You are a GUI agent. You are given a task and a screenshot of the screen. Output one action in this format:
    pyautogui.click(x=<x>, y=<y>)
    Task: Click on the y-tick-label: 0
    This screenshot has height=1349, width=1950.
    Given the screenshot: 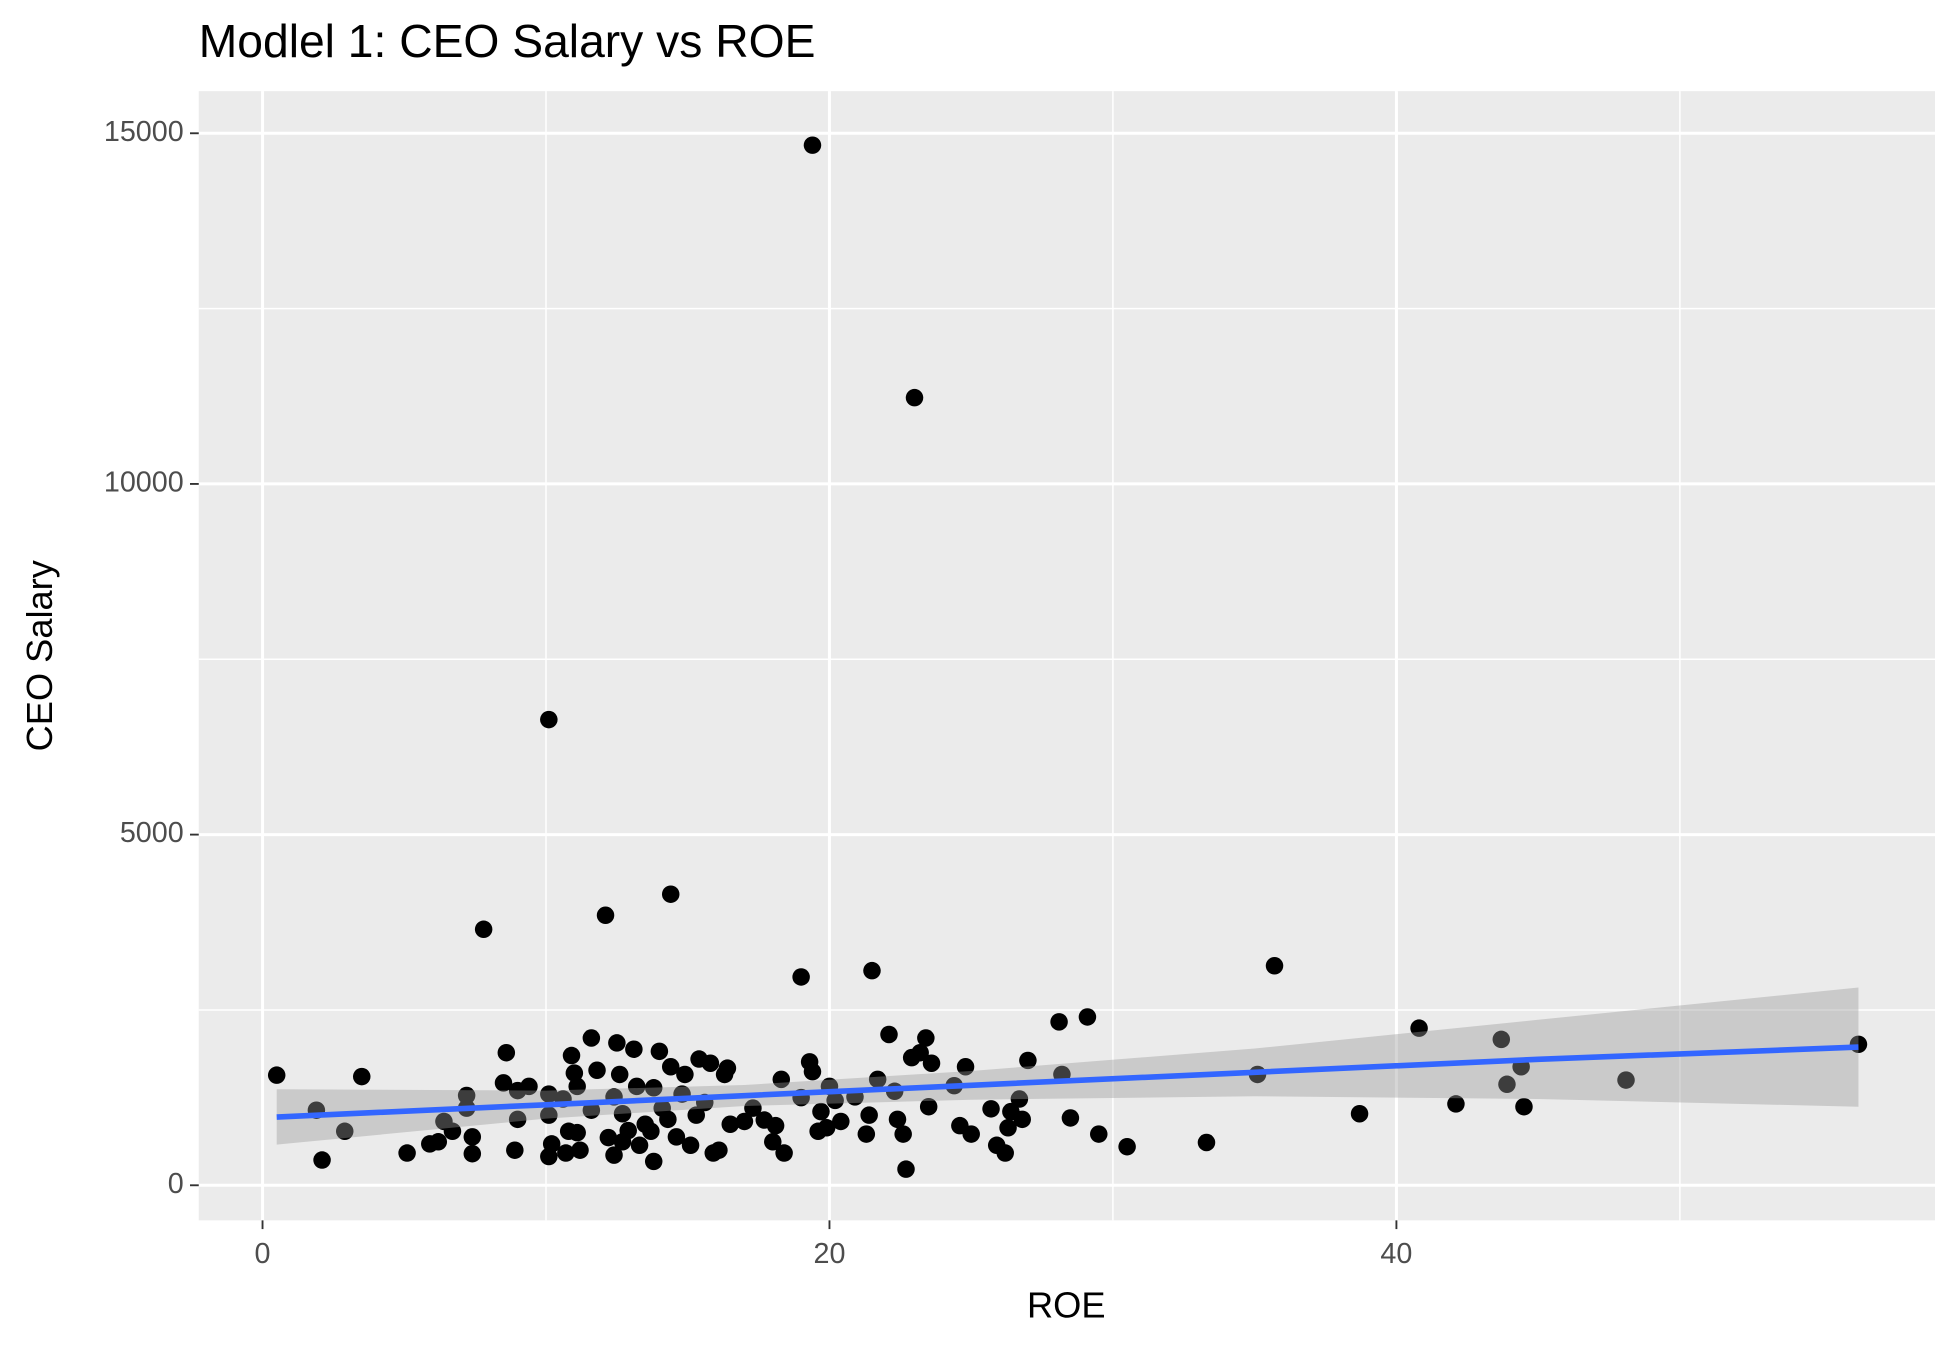 What is the action you would take?
    pyautogui.click(x=176, y=1184)
    